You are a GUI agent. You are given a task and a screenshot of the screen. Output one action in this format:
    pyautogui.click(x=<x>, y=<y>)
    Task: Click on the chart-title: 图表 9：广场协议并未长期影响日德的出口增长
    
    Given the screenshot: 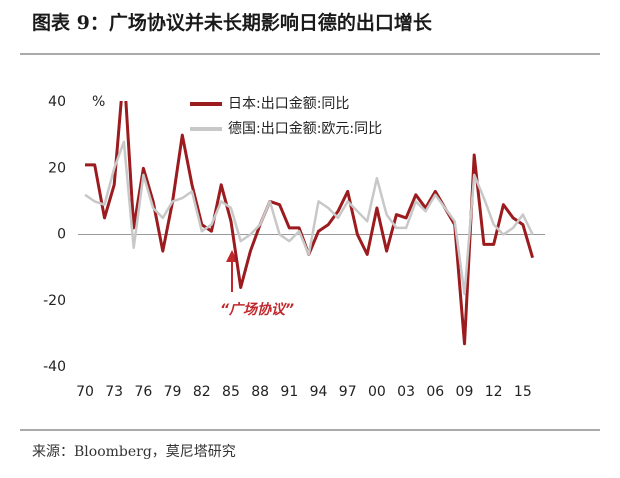 What is the action you would take?
    pyautogui.click(x=232, y=22)
    